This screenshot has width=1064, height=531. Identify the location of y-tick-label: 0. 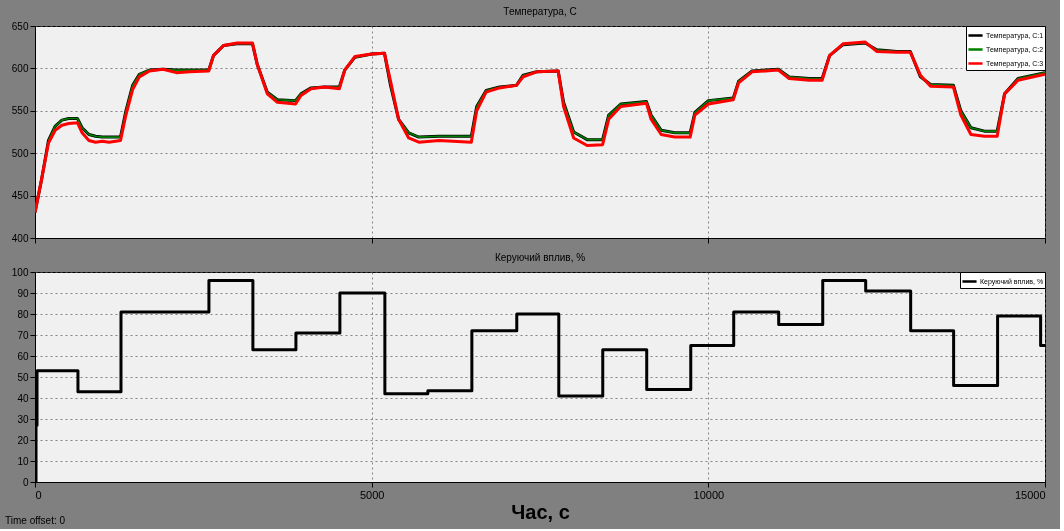
(25, 482).